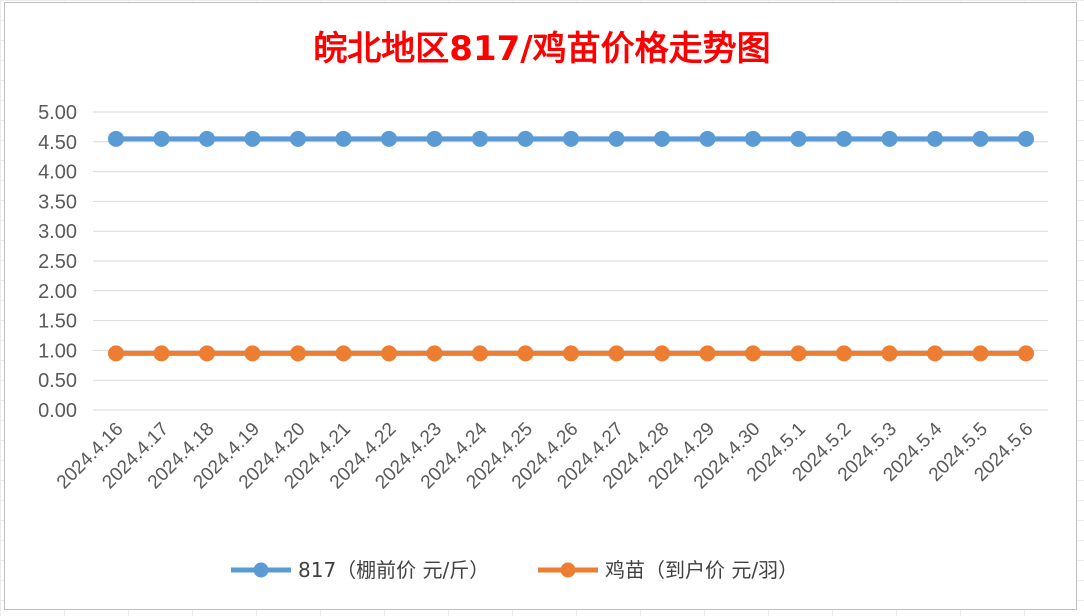 This screenshot has width=1084, height=616. I want to click on legend-item: 鸡苗（到户价 元/羽）, so click(668, 570).